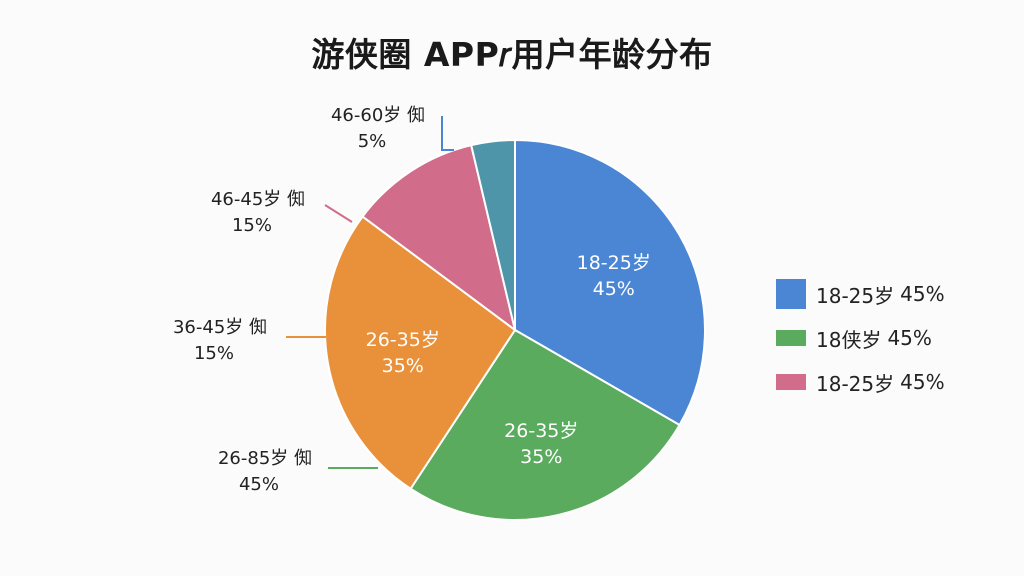  I want to click on legend-item: 18侠岁 45%, so click(860, 338).